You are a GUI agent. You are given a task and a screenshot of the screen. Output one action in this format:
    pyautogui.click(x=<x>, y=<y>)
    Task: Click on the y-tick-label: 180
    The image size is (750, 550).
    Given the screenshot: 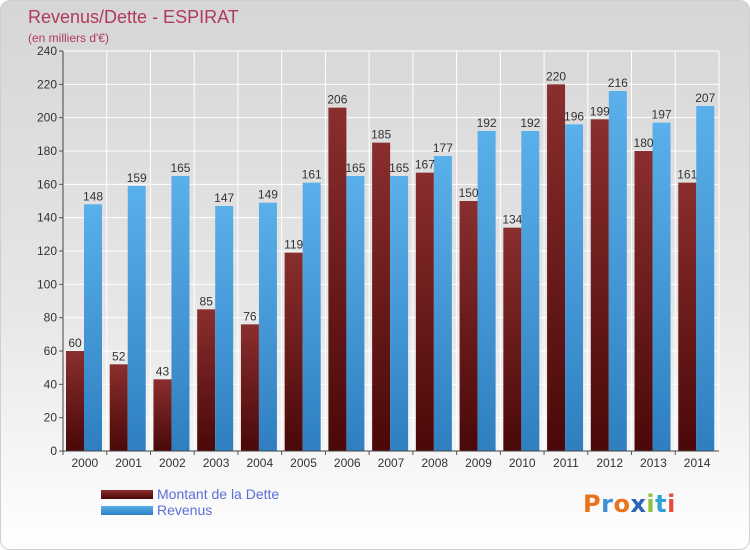 What is the action you would take?
    pyautogui.click(x=47, y=151)
    